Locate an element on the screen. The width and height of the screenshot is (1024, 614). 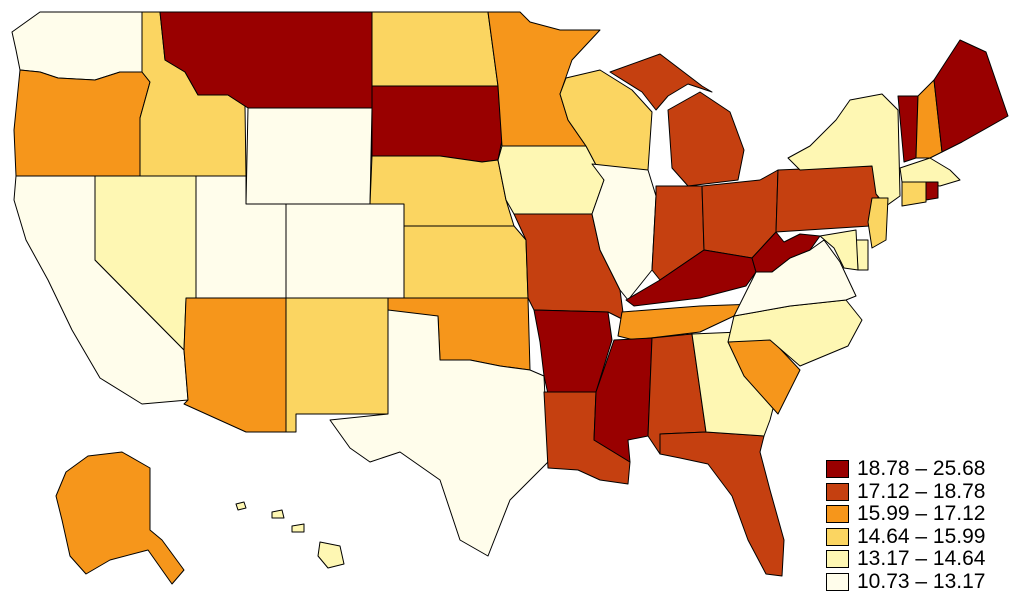
legend-label: 14.64 – 15.99 is located at coordinates (921, 536).